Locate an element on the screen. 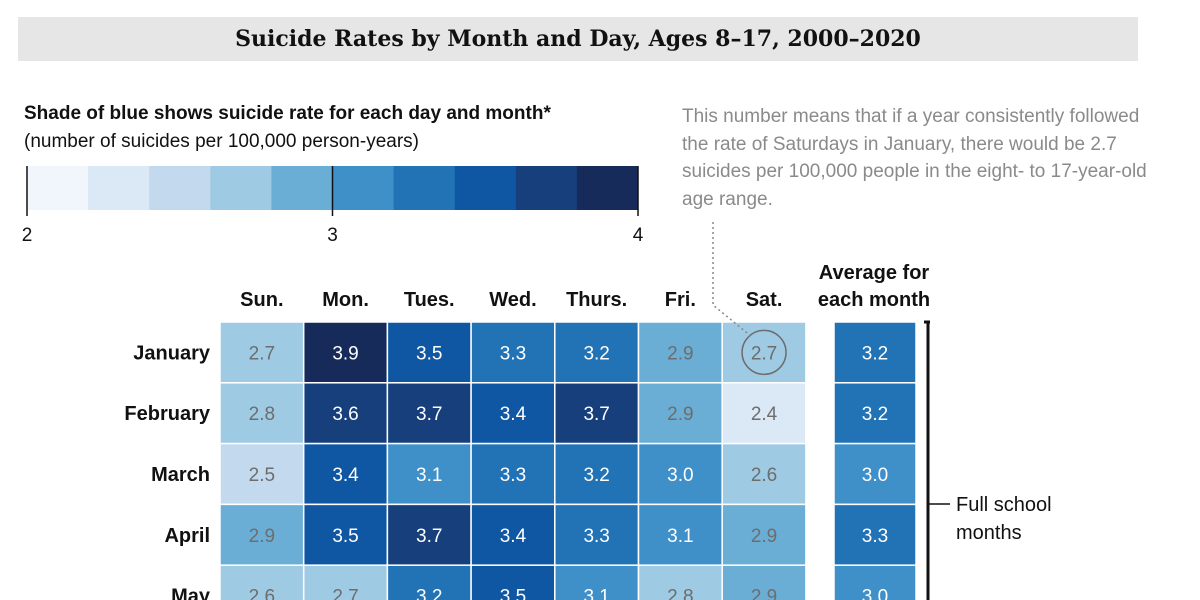 The height and width of the screenshot is (600, 1200). cell-value: 3.9 is located at coordinates (345, 353).